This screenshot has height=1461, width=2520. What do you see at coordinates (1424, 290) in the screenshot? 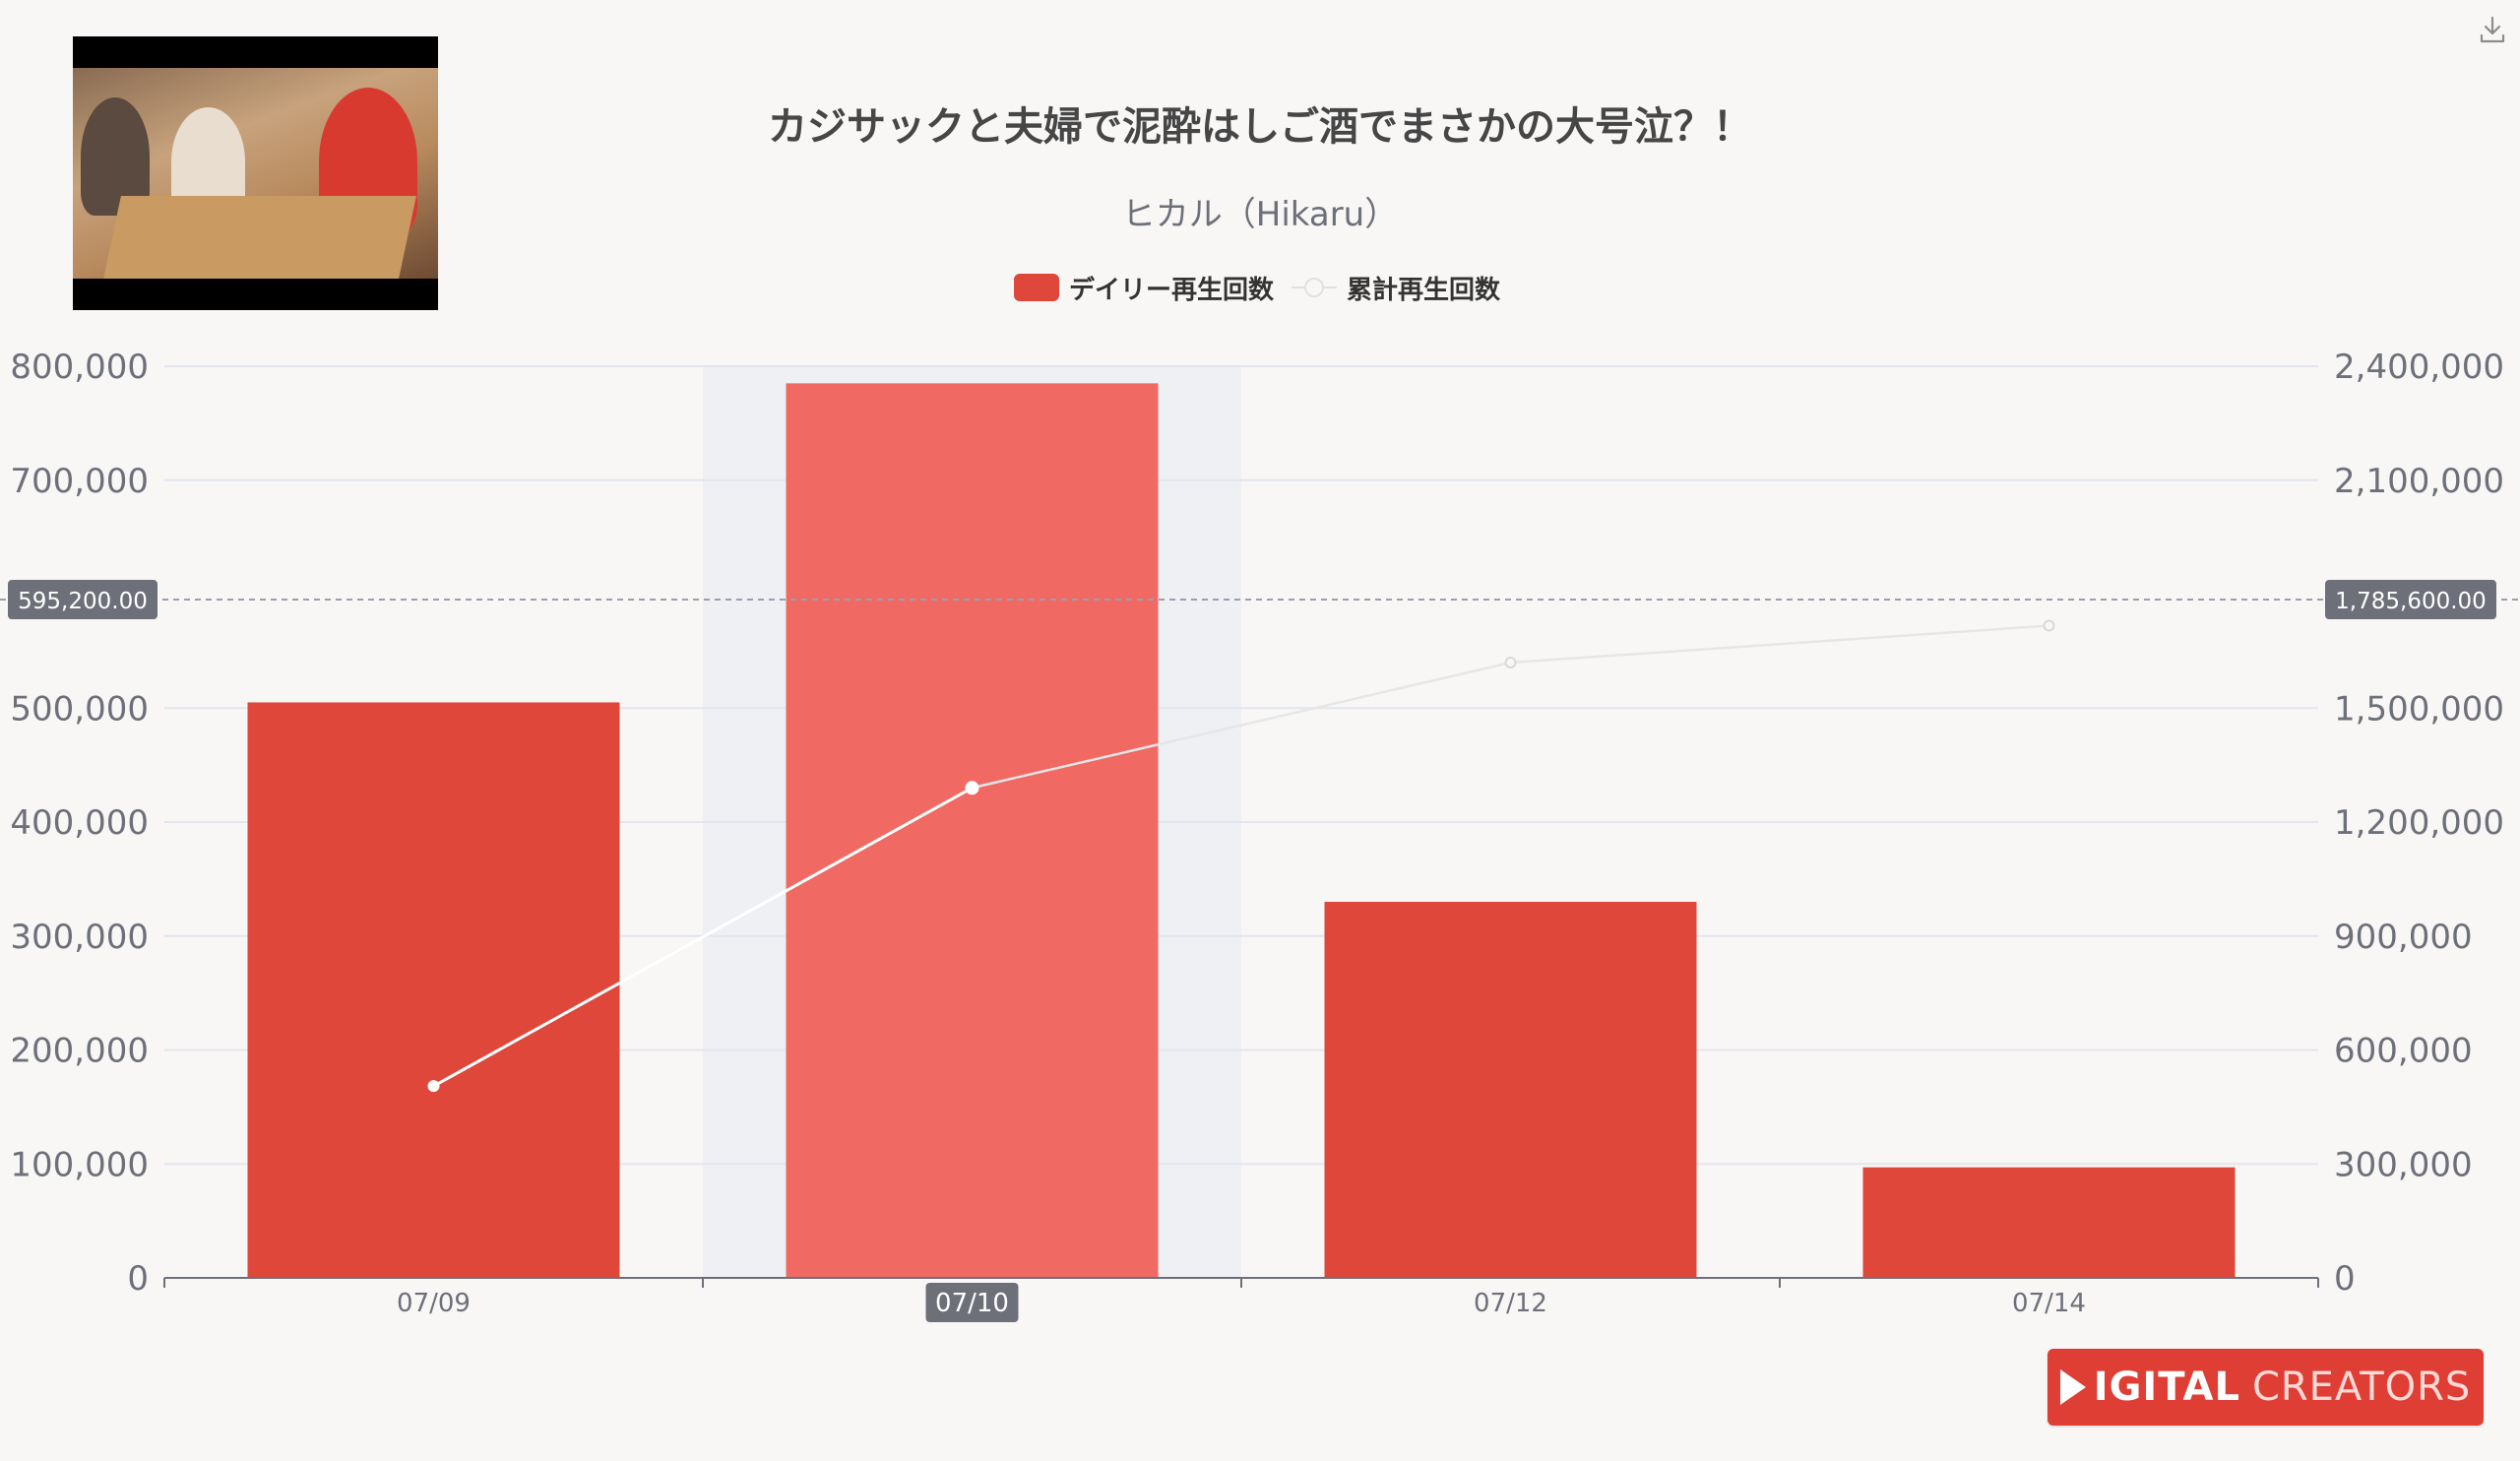
I see `legend-label-cumulative: 累計再生回数` at bounding box center [1424, 290].